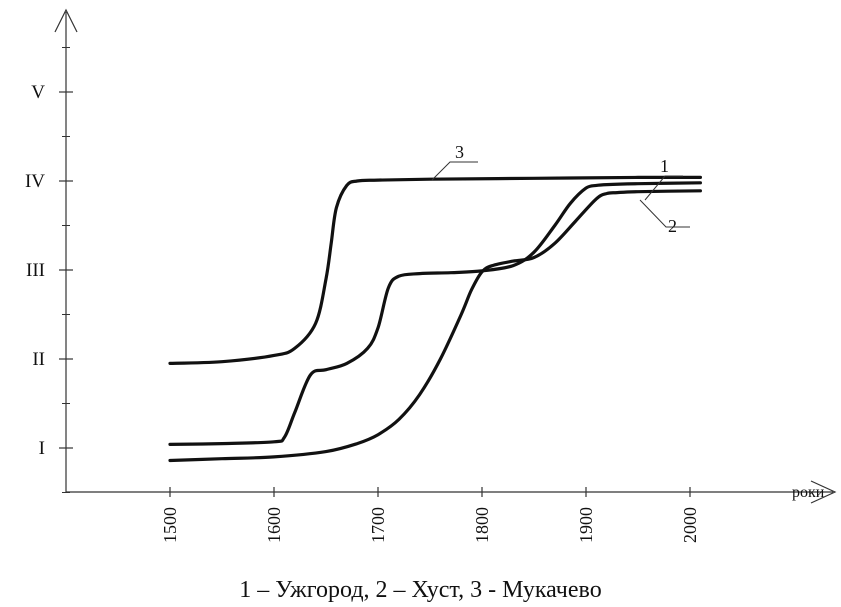 This screenshot has height=607, width=841. Describe the element at coordinates (274, 525) in the screenshot. I see `x-tick-label: 1600` at that location.